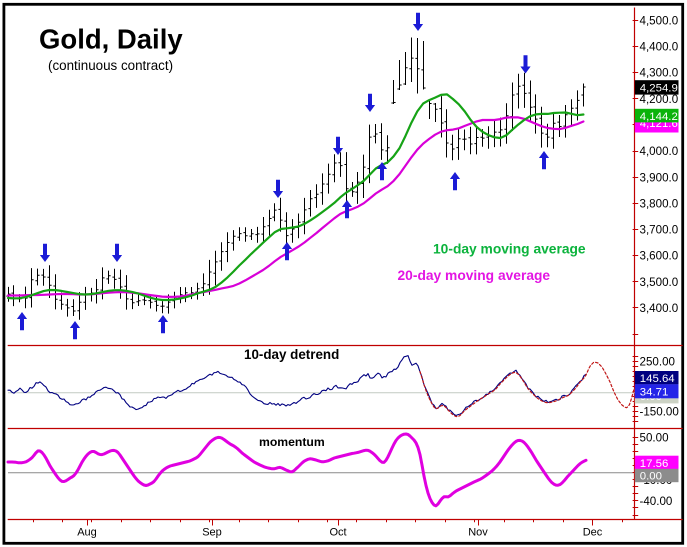  I want to click on svg-text: Sep, so click(212, 532).